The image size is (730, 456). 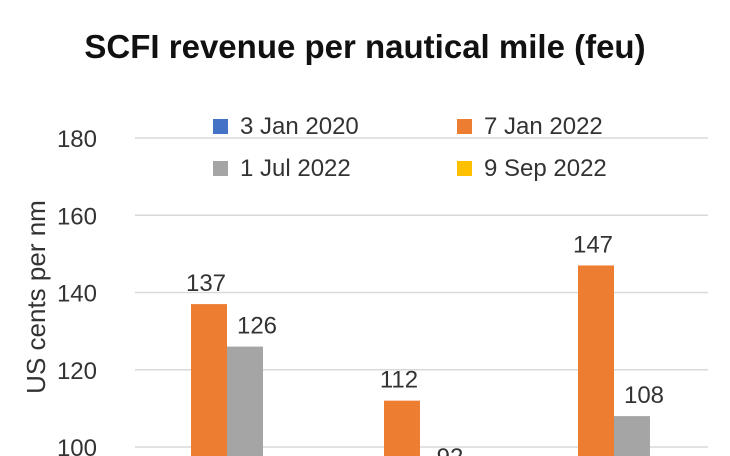 What do you see at coordinates (593, 244) in the screenshot?
I see `data-label: 147` at bounding box center [593, 244].